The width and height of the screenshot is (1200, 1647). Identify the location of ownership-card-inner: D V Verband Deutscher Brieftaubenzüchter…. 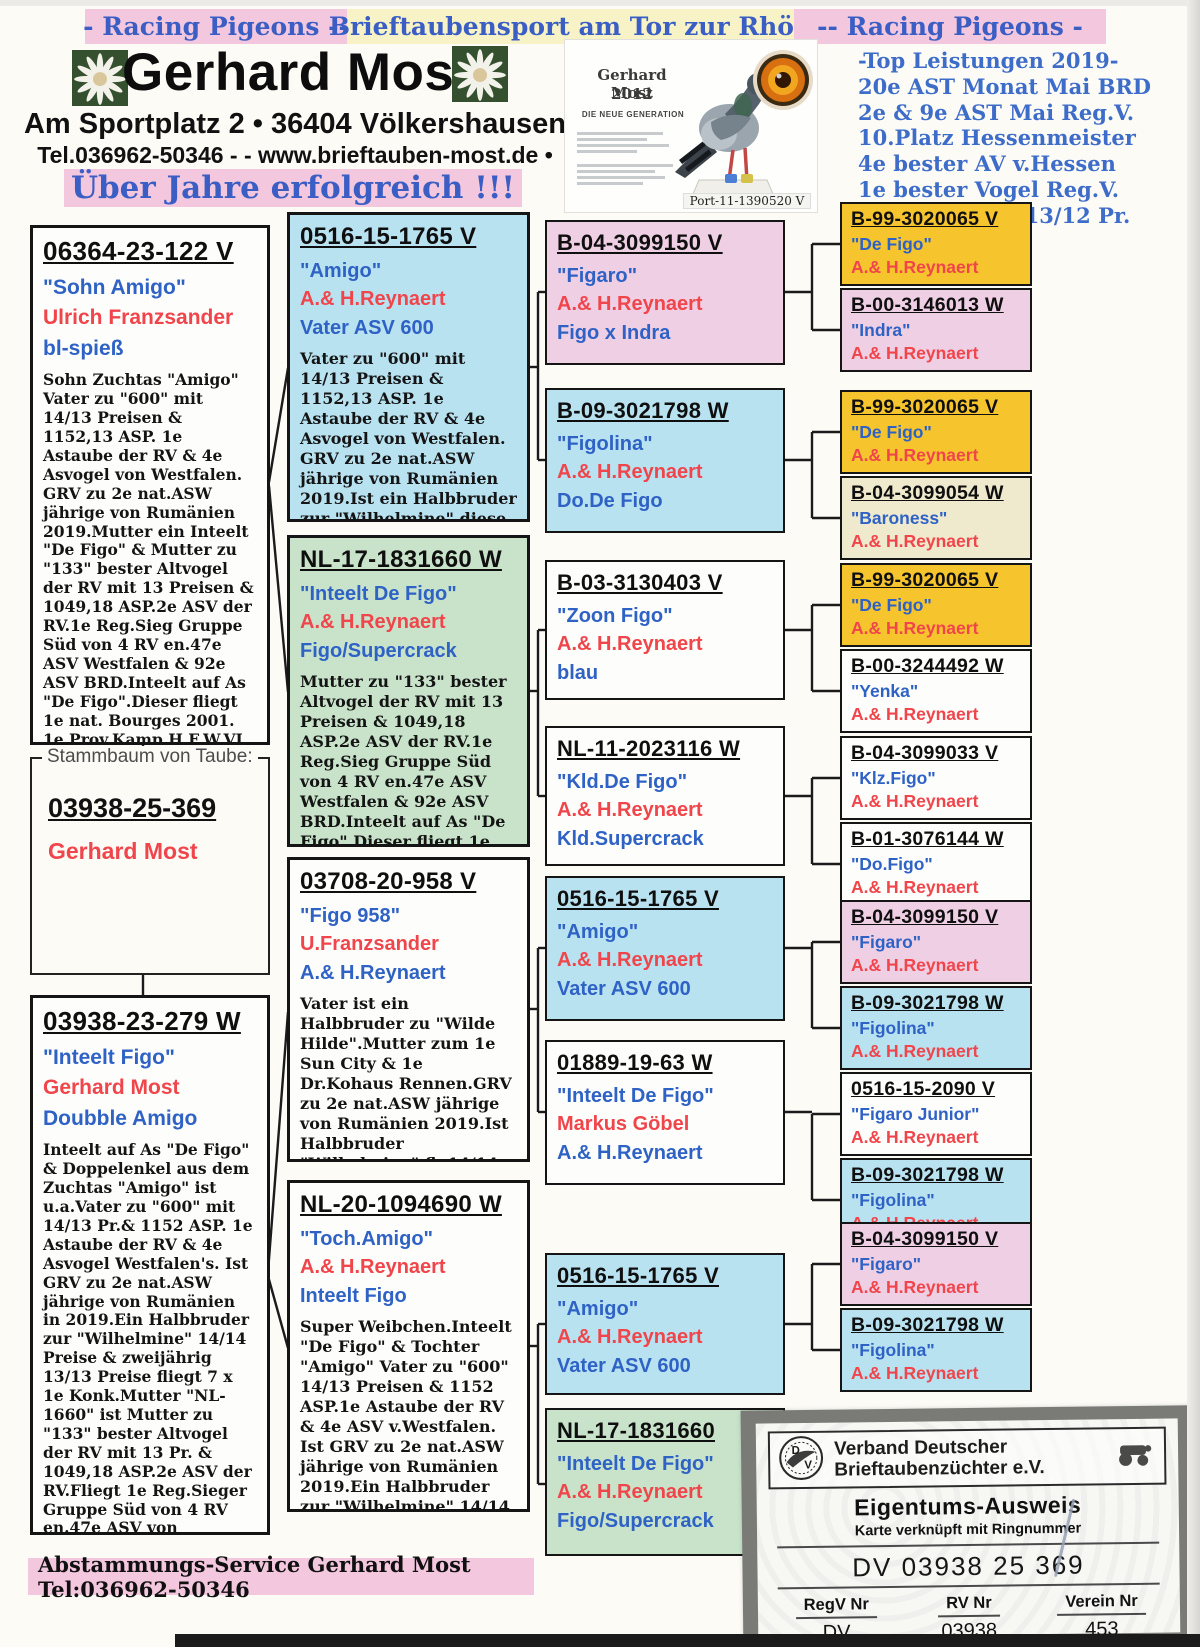
(968, 1532).